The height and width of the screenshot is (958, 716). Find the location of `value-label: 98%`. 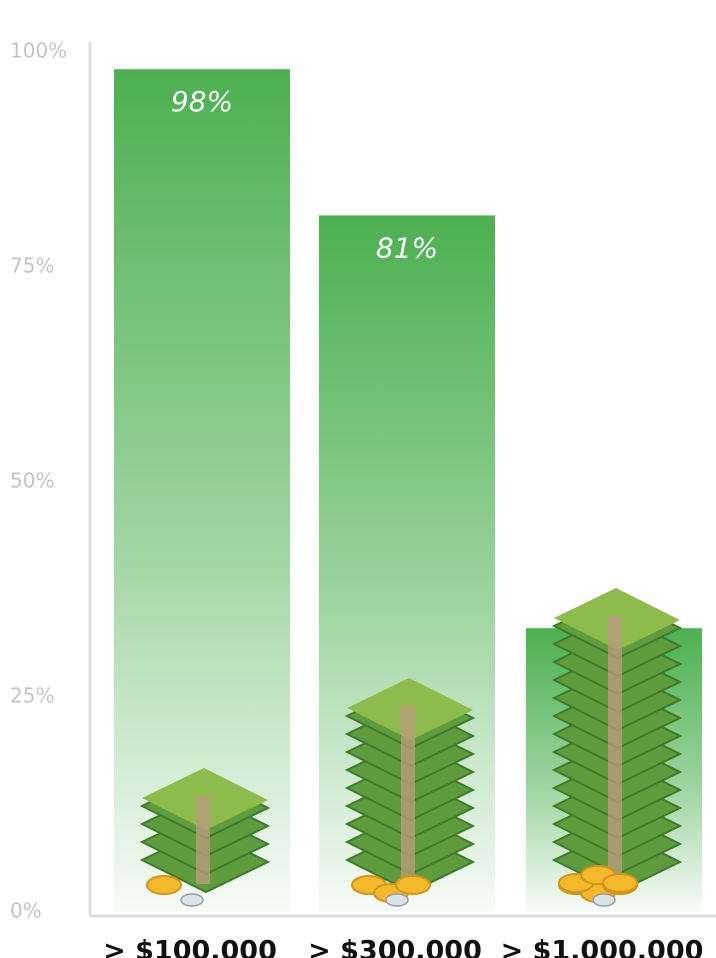

value-label: 98% is located at coordinates (202, 101).